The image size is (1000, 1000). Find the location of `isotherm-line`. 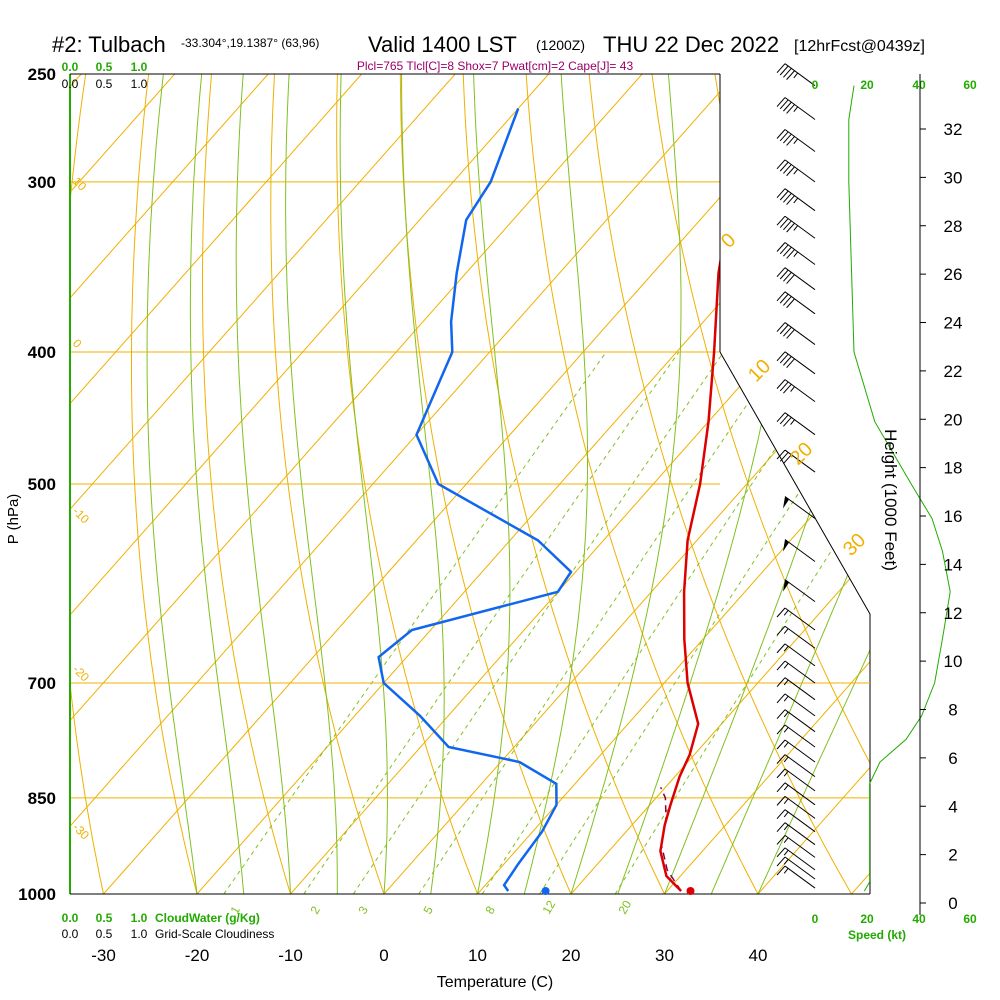

isotherm-line is located at coordinates (860, 484).